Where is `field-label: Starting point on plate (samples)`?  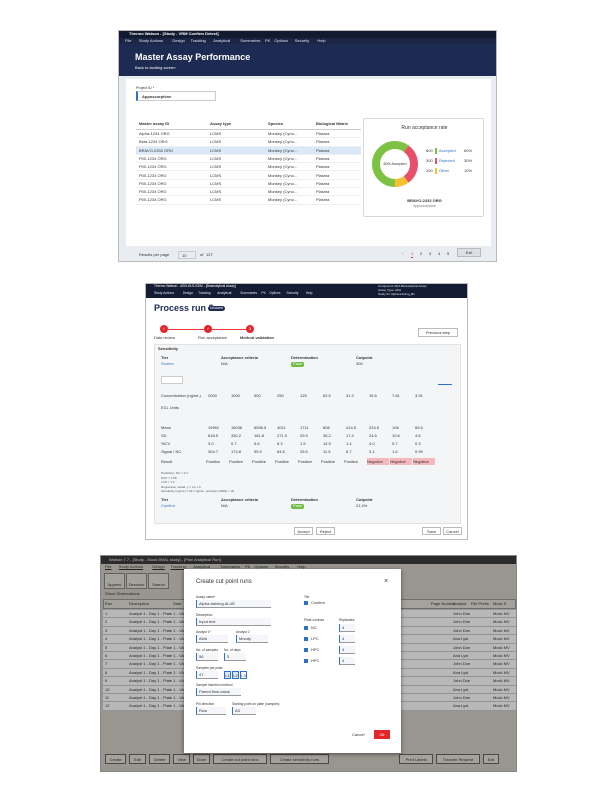 field-label: Starting point on plate (samples) is located at coordinates (256, 704).